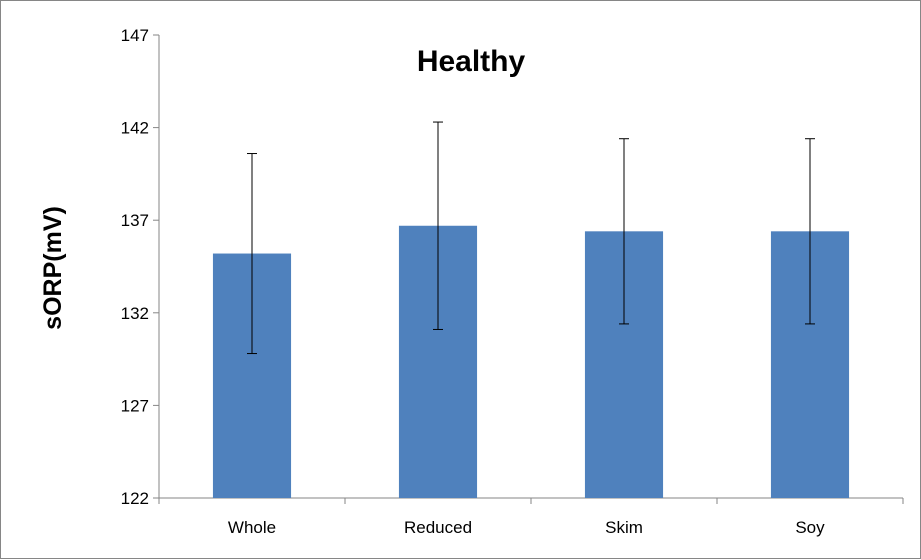 The width and height of the screenshot is (921, 560). What do you see at coordinates (135, 405) in the screenshot?
I see `y-tick-label: 127` at bounding box center [135, 405].